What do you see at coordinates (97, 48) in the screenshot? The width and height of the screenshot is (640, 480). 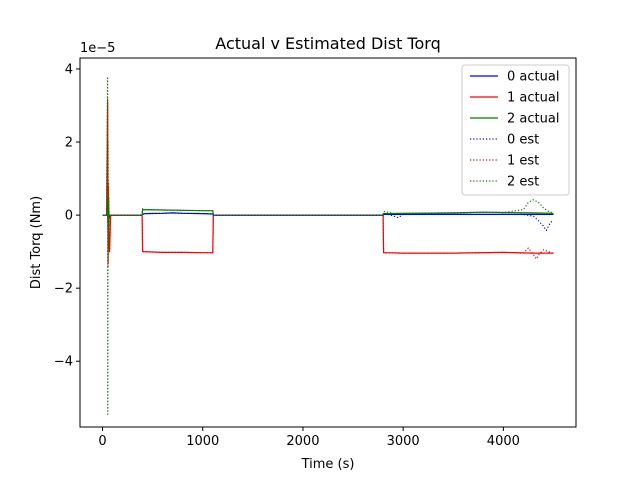 I see `y-axis-offset-label: 1e−5` at bounding box center [97, 48].